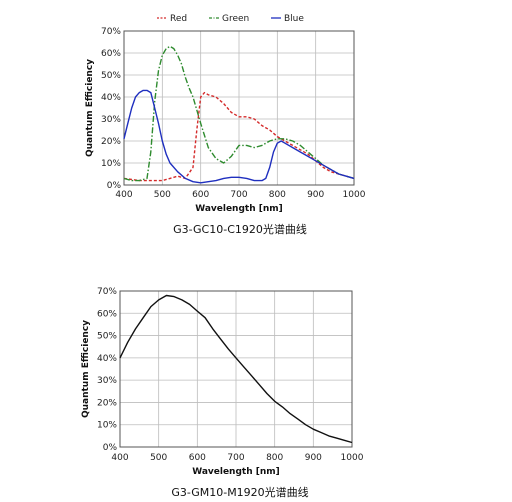 The height and width of the screenshot is (502, 512). I want to click on mono-y-axis-label: Quantum Efficiency, so click(86, 369).